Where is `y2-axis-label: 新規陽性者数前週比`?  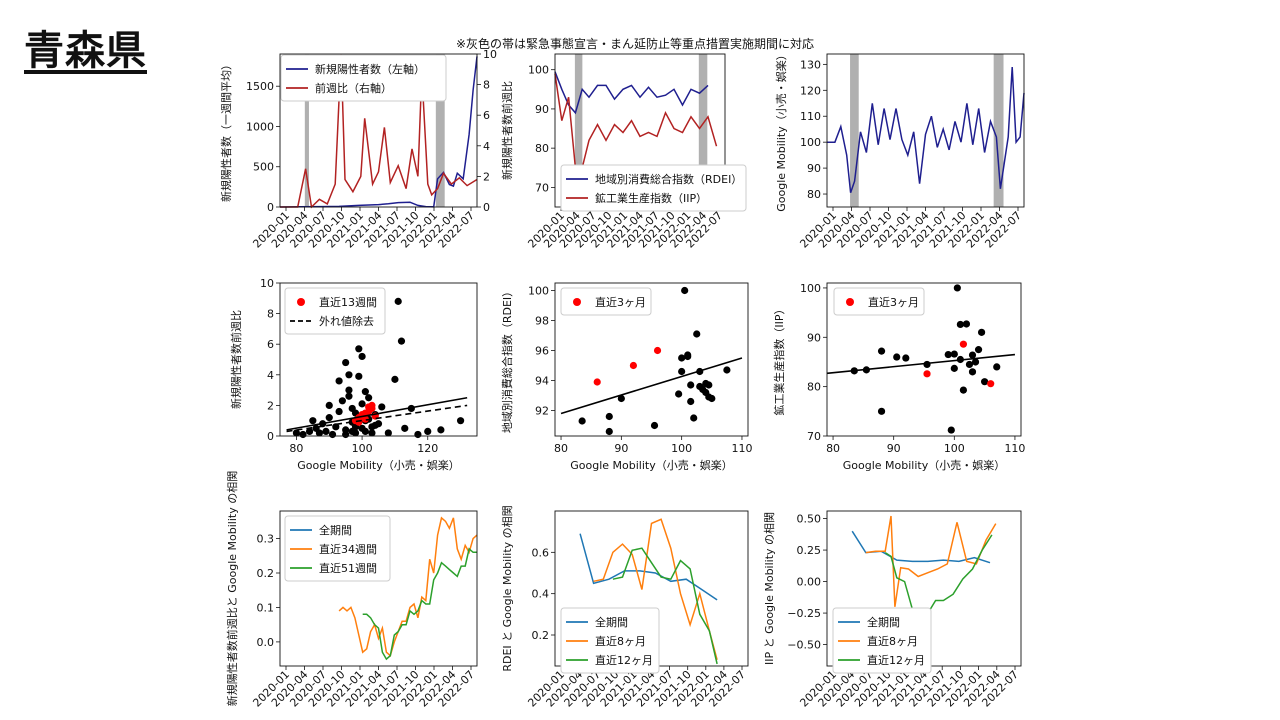 y2-axis-label: 新規陽性者数前週比 is located at coordinates (507, 130).